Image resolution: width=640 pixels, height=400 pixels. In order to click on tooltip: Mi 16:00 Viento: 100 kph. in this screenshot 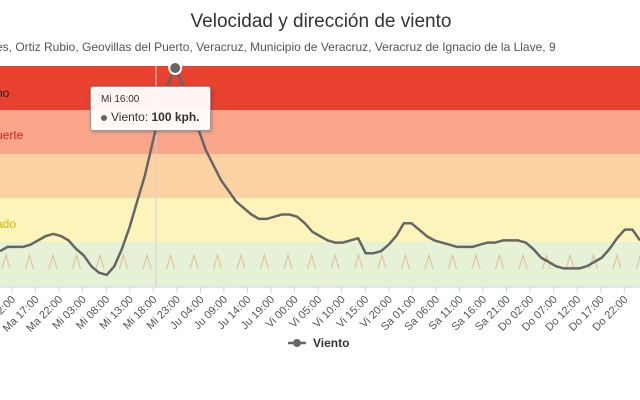, I will do `click(150, 108)`.